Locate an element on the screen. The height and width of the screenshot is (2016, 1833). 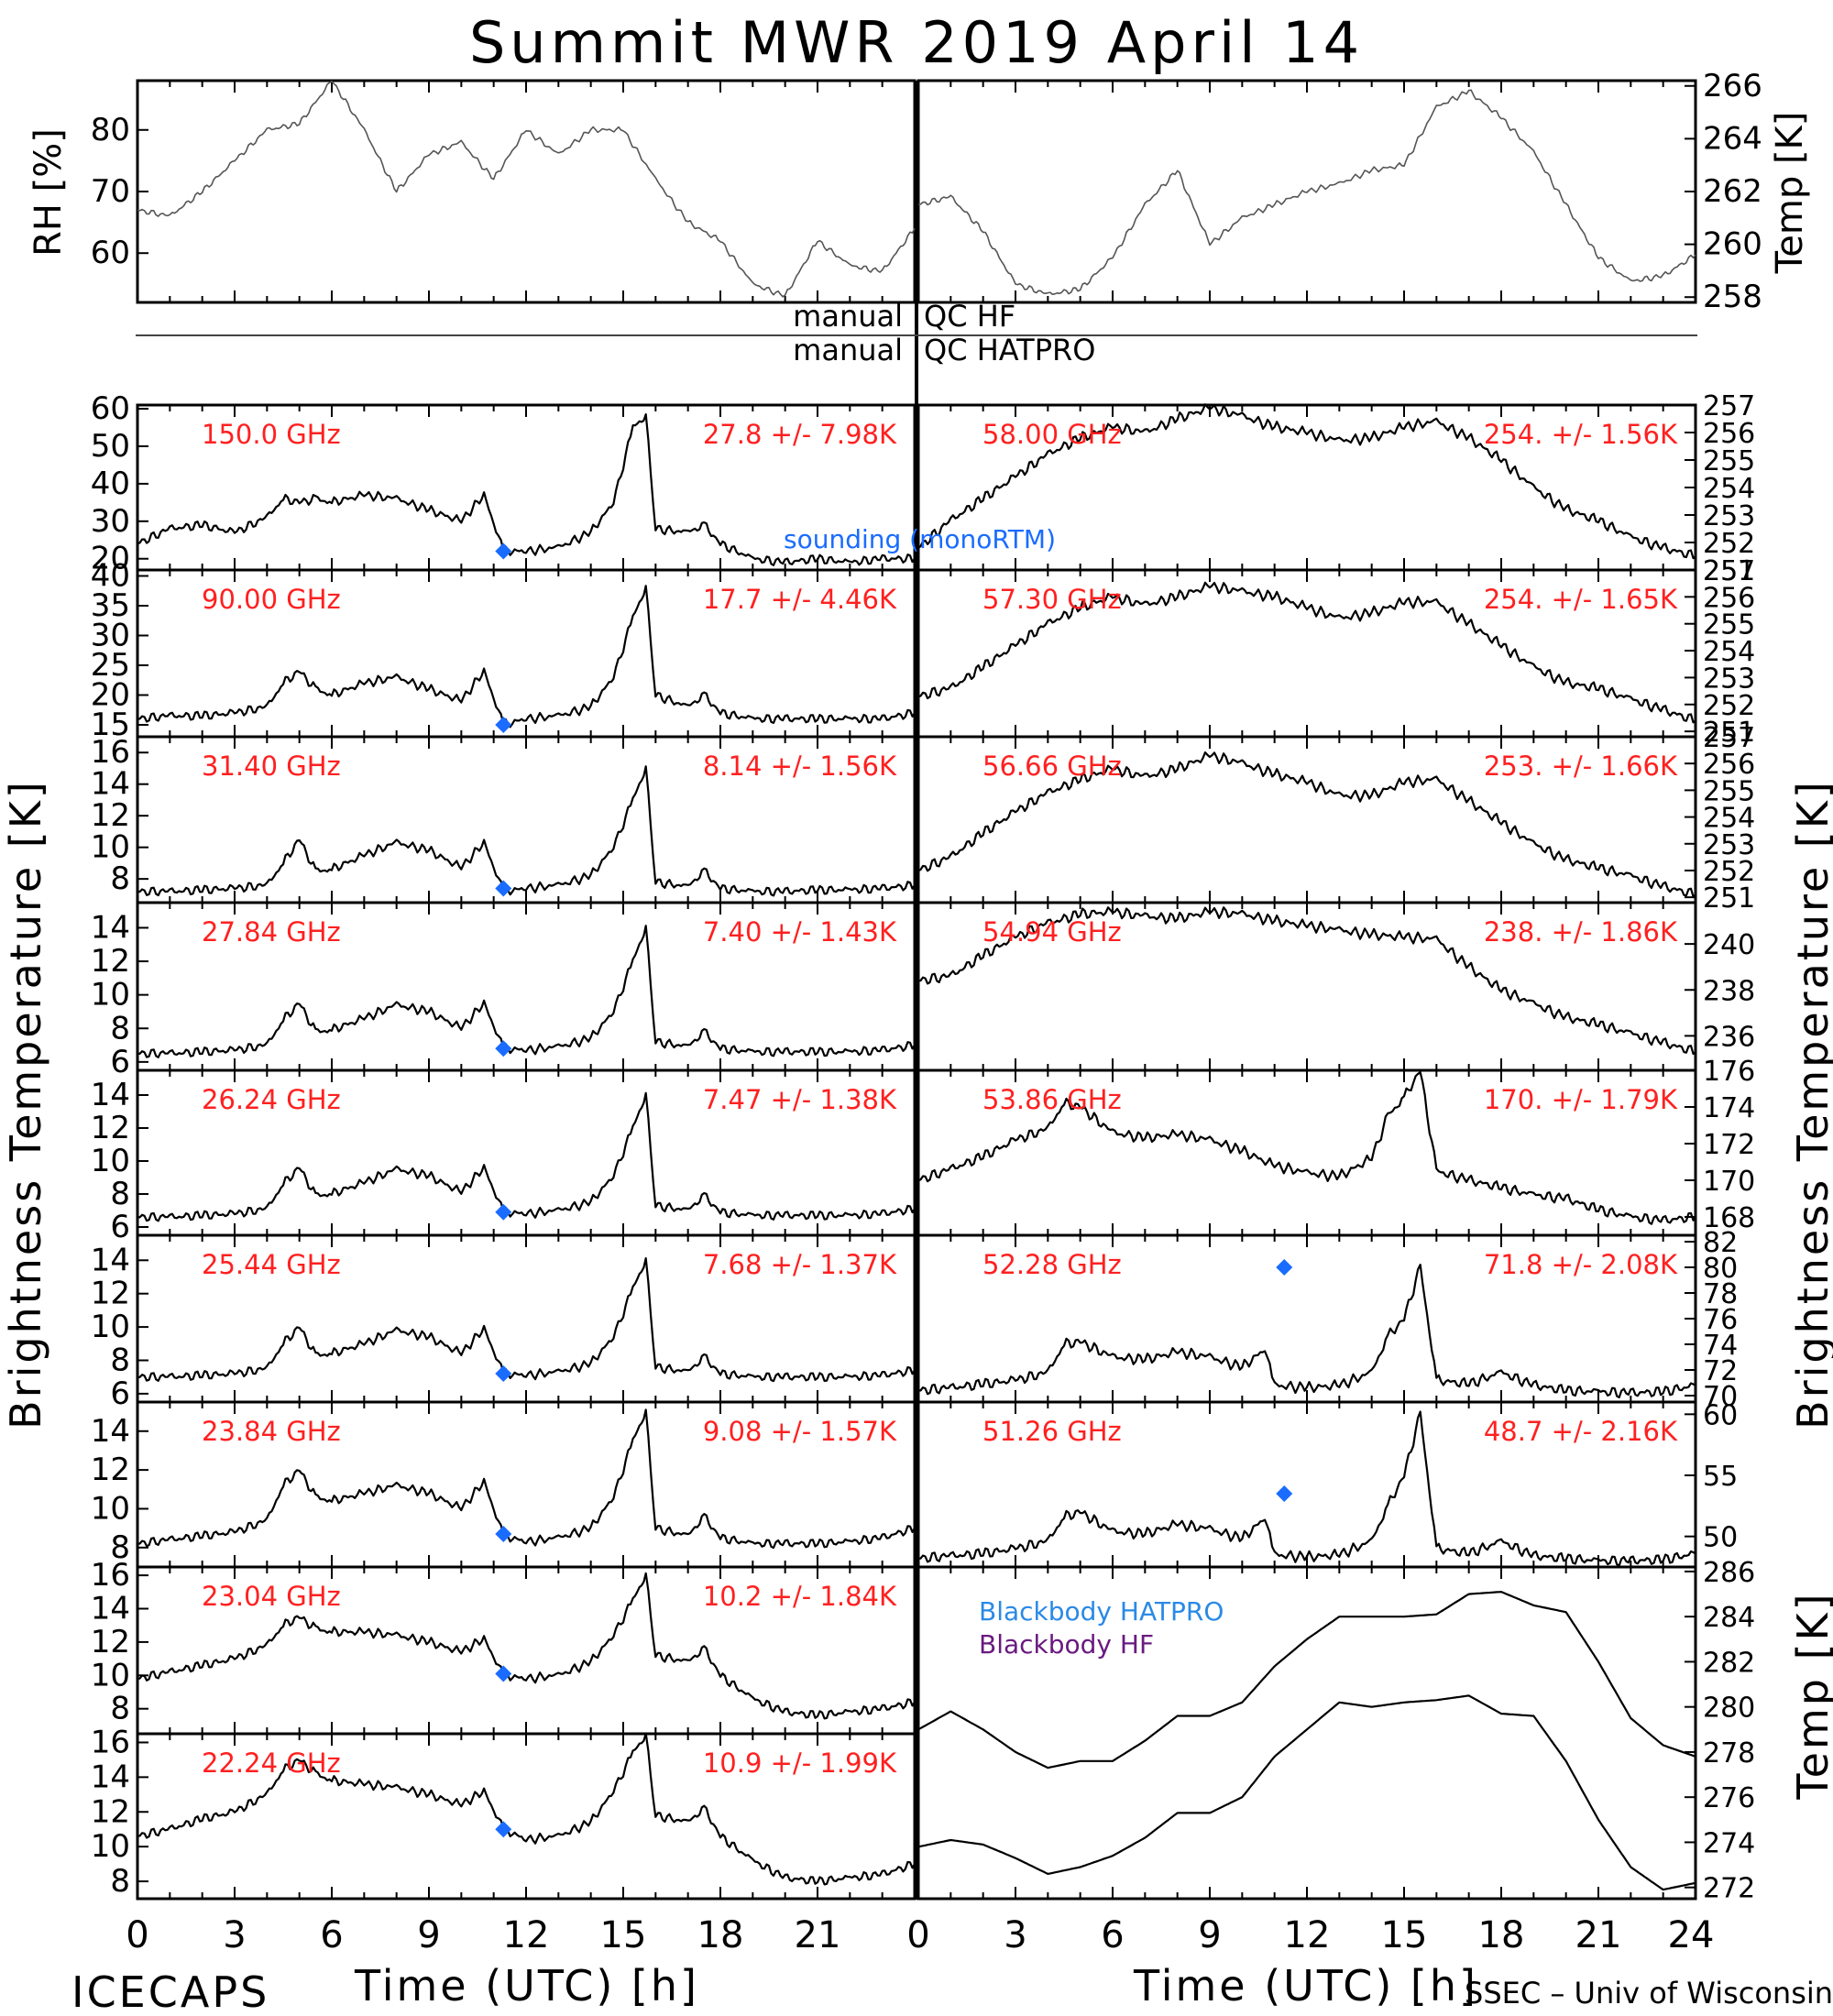
x-tick-label-right: 24 is located at coordinates (1691, 1935).